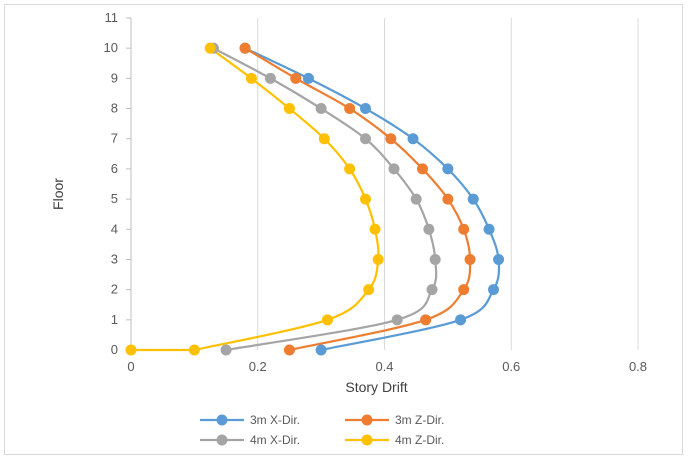  Describe the element at coordinates (419, 440) in the screenshot. I see `legend-label: 4m Z-Dir.` at that location.